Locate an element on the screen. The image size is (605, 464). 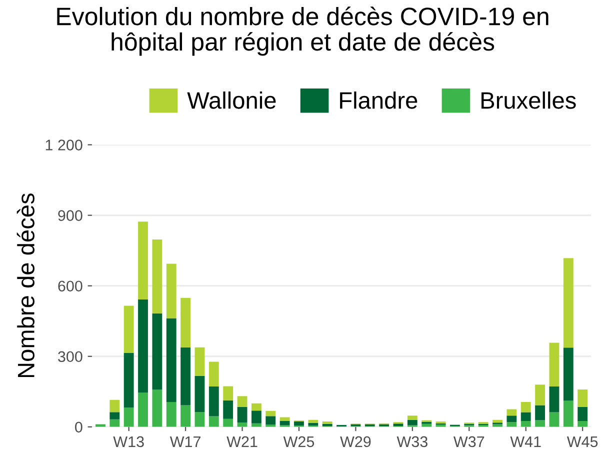
legend-label: Bruxelles is located at coordinates (529, 100).